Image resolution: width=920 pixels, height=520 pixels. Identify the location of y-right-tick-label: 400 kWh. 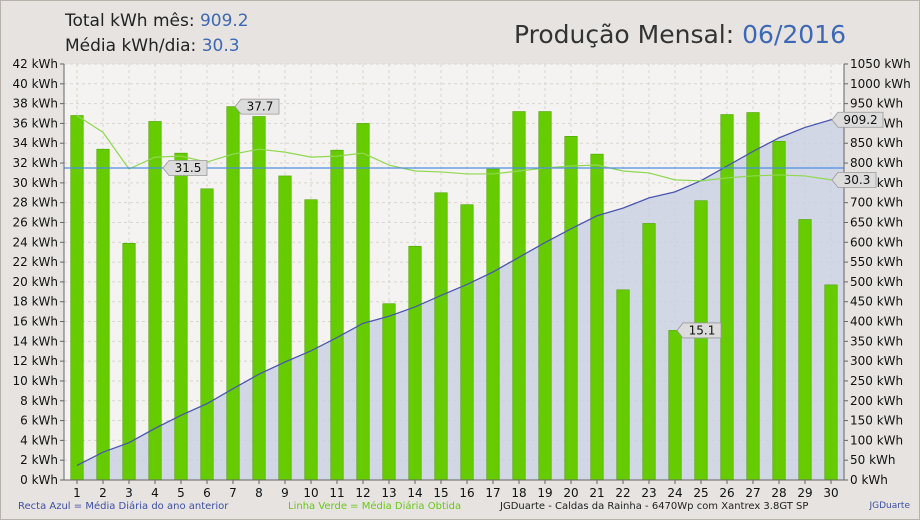
(876, 322).